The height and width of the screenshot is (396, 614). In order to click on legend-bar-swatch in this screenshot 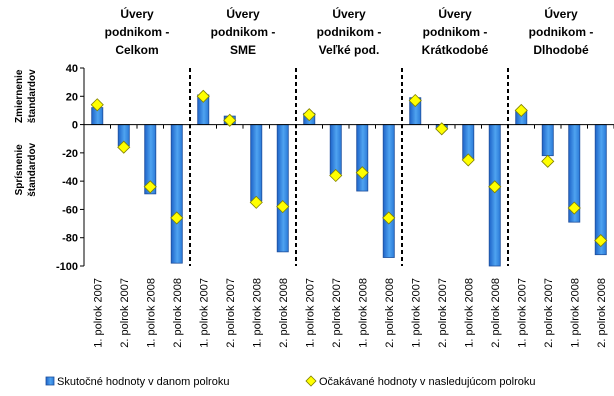, I will do `click(50, 381)`.